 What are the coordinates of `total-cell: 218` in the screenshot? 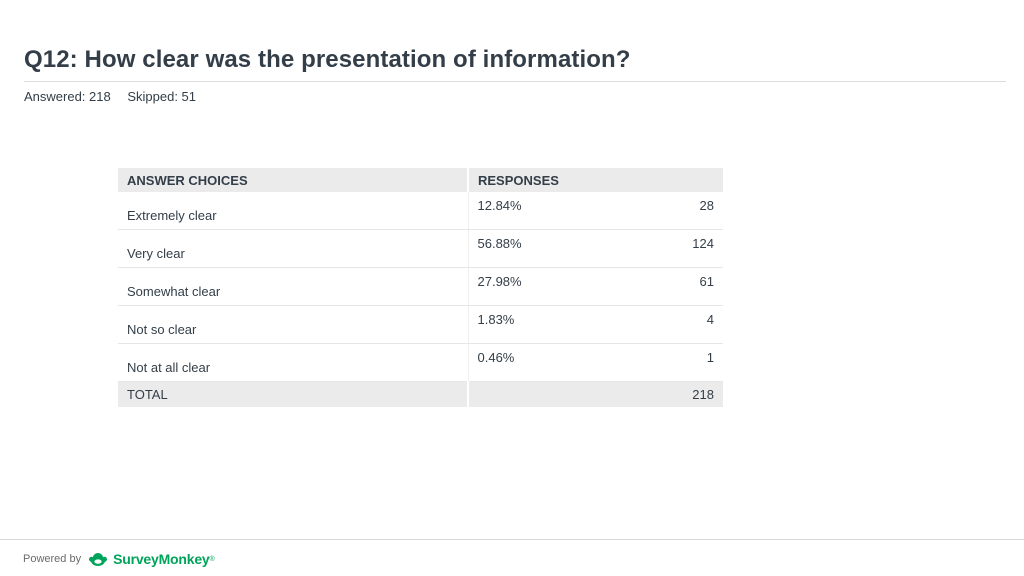 It's located at (595, 394).